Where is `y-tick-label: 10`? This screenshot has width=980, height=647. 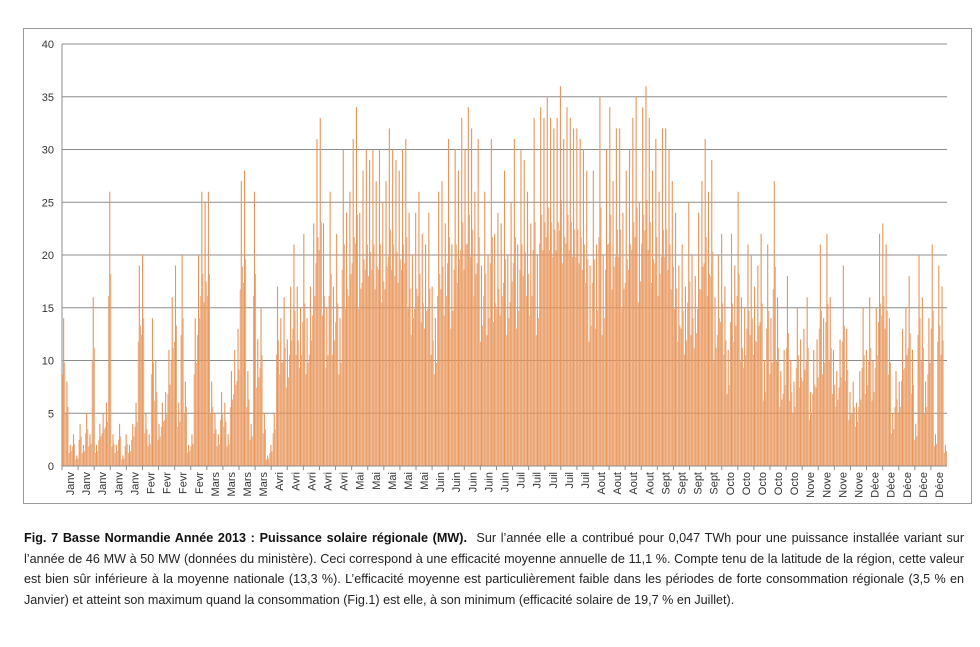 y-tick-label: 10 is located at coordinates (48, 362).